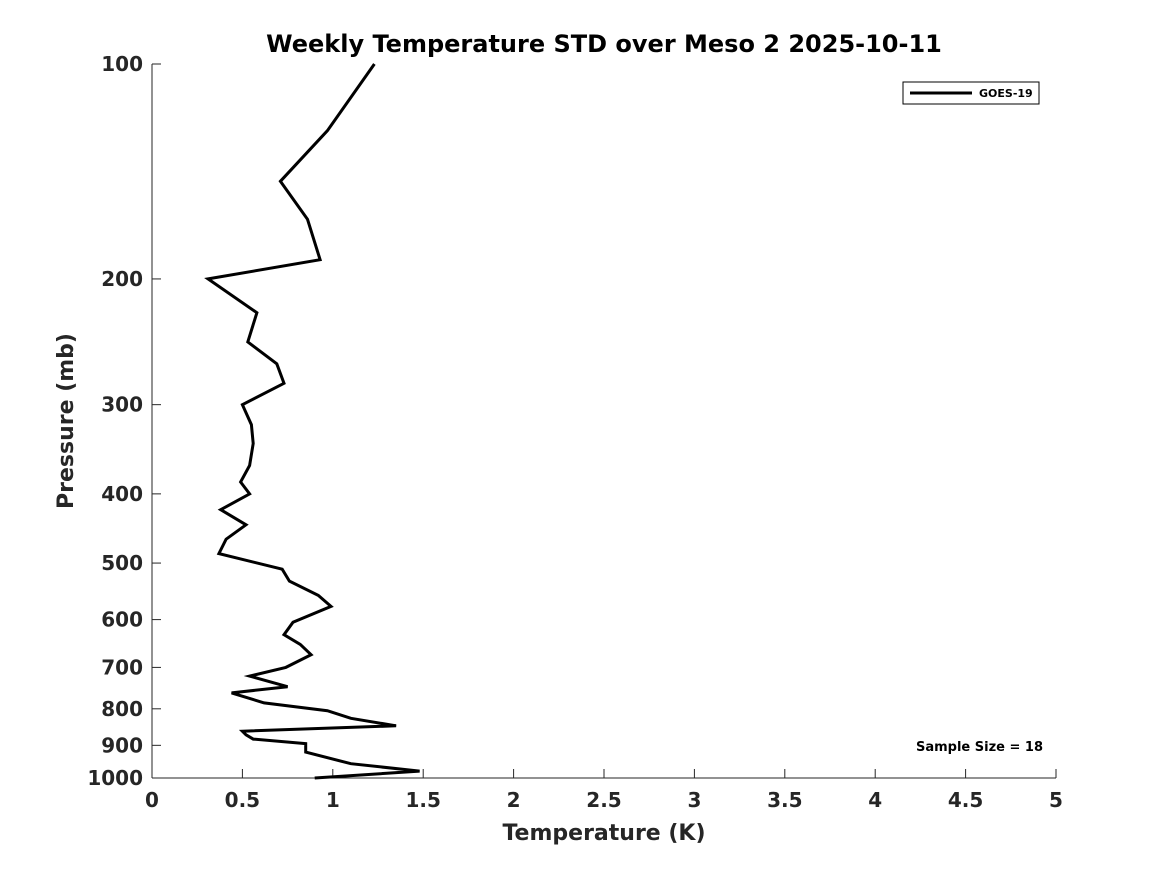 The width and height of the screenshot is (1167, 875). I want to click on y-tick-label: 700, so click(122, 667).